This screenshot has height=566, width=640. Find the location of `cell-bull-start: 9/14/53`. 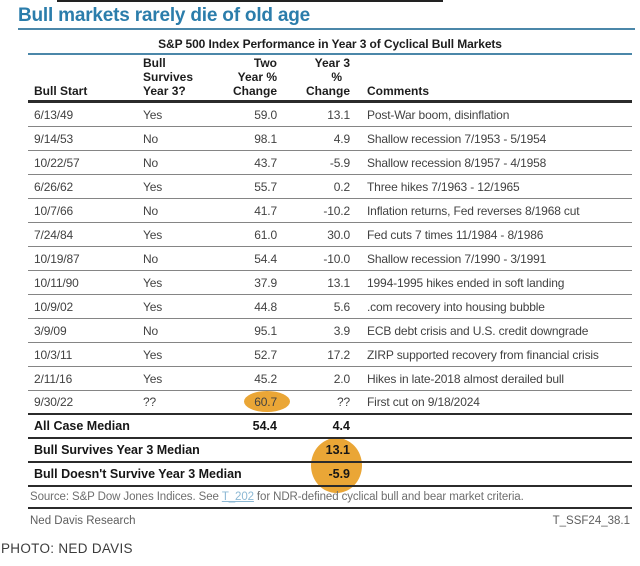

cell-bull-start: 9/14/53 is located at coordinates (53, 138).